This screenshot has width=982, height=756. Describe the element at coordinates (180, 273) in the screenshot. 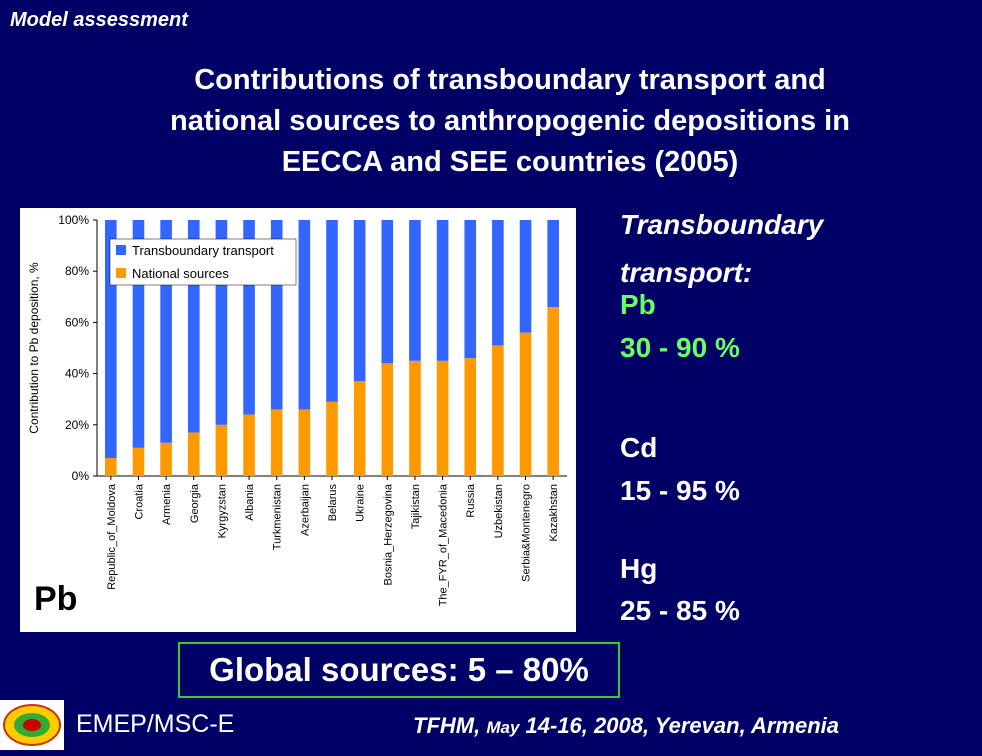

I see `legend-label: National sources` at that location.